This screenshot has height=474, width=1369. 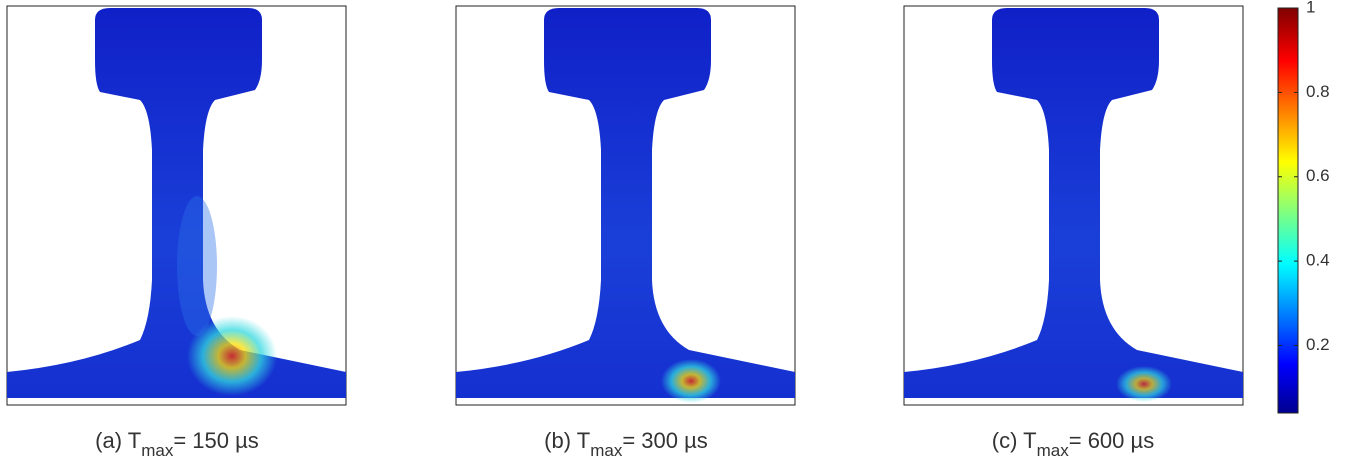 I want to click on caption-suffix: = 600 µs, so click(x=1111, y=440).